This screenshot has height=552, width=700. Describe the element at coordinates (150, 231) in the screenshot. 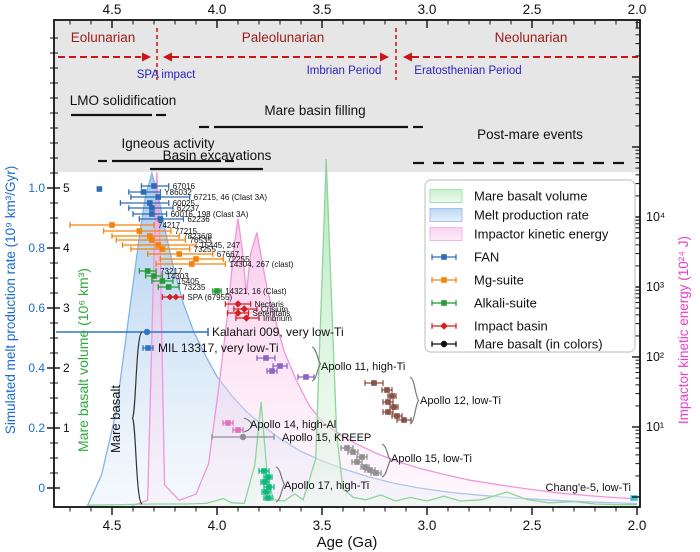

I see `sample-77215: 77215` at that location.